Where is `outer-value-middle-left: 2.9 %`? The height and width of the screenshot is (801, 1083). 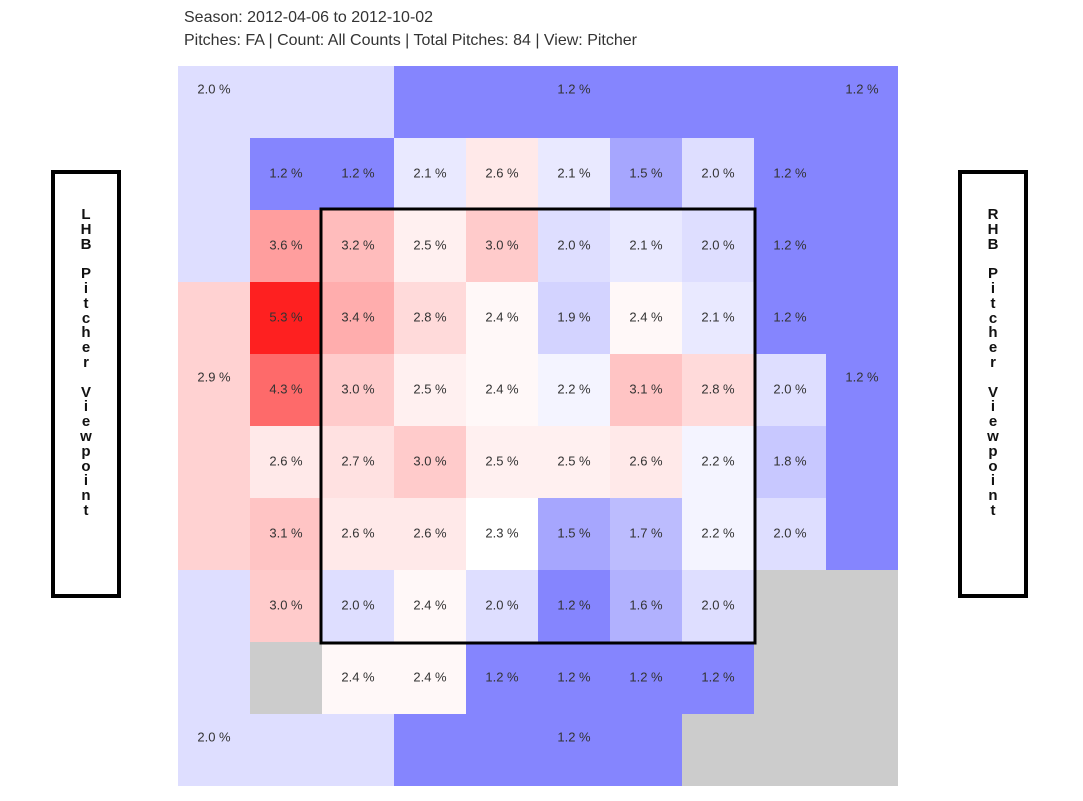 outer-value-middle-left: 2.9 % is located at coordinates (214, 376).